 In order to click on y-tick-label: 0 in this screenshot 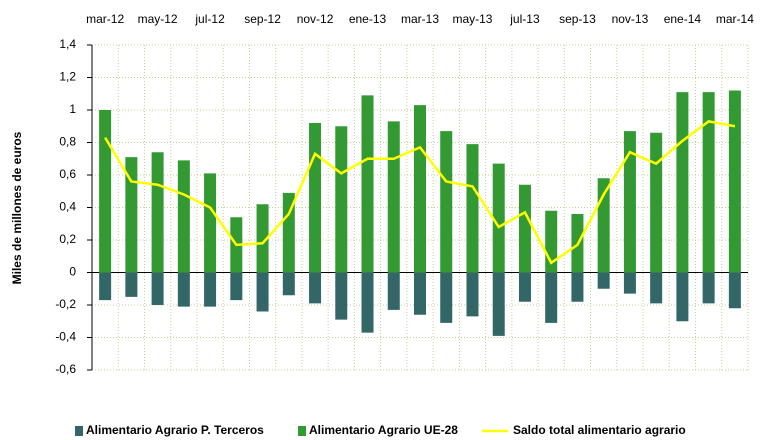, I will do `click(72, 272)`.